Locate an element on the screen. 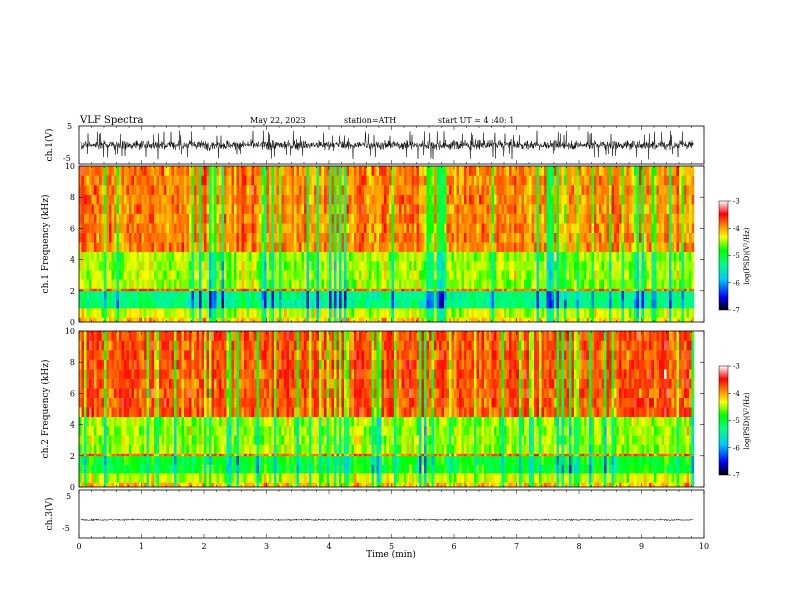  ch2-colorbar-label: log(PSD)(V²/Hz) is located at coordinates (747, 420).